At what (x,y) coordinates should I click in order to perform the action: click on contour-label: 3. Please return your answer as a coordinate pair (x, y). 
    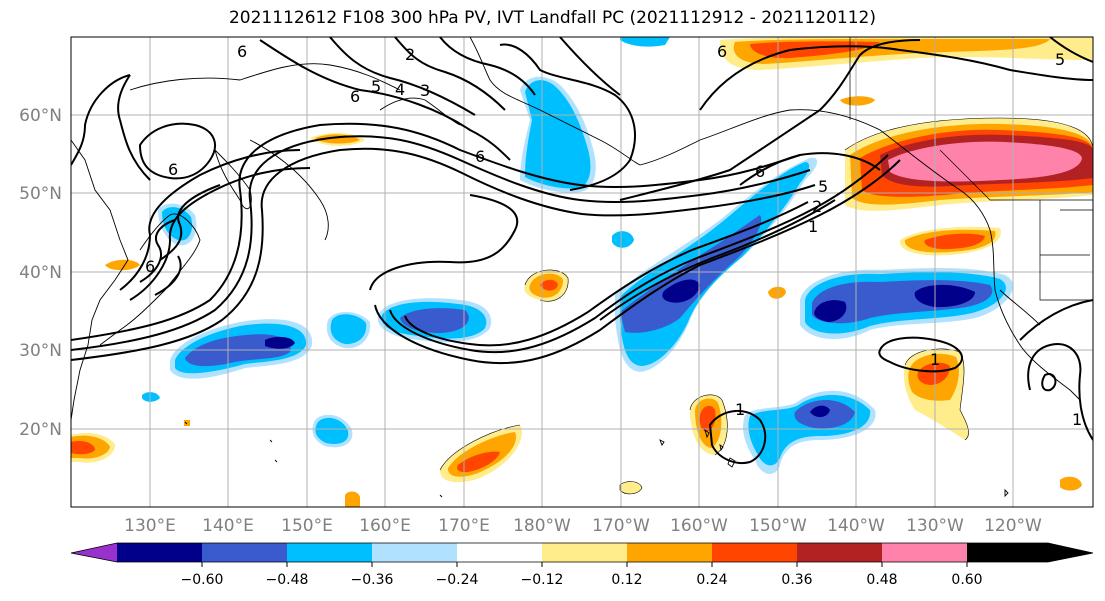
    Looking at the image, I should click on (425, 90).